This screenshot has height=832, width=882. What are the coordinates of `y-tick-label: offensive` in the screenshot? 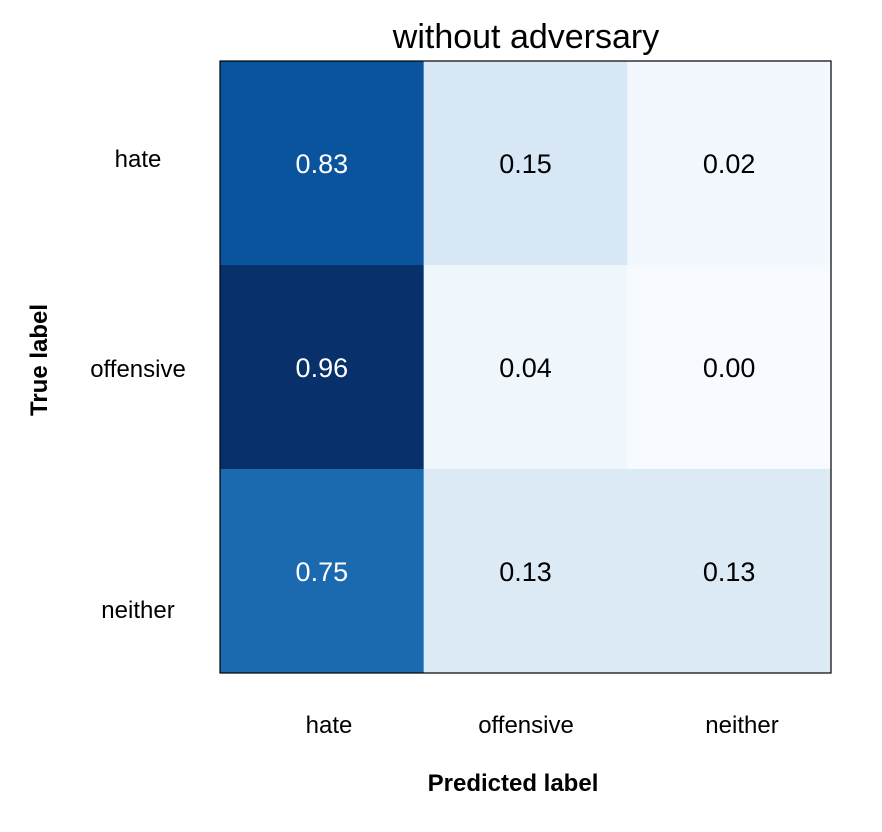 It's located at (138, 369).